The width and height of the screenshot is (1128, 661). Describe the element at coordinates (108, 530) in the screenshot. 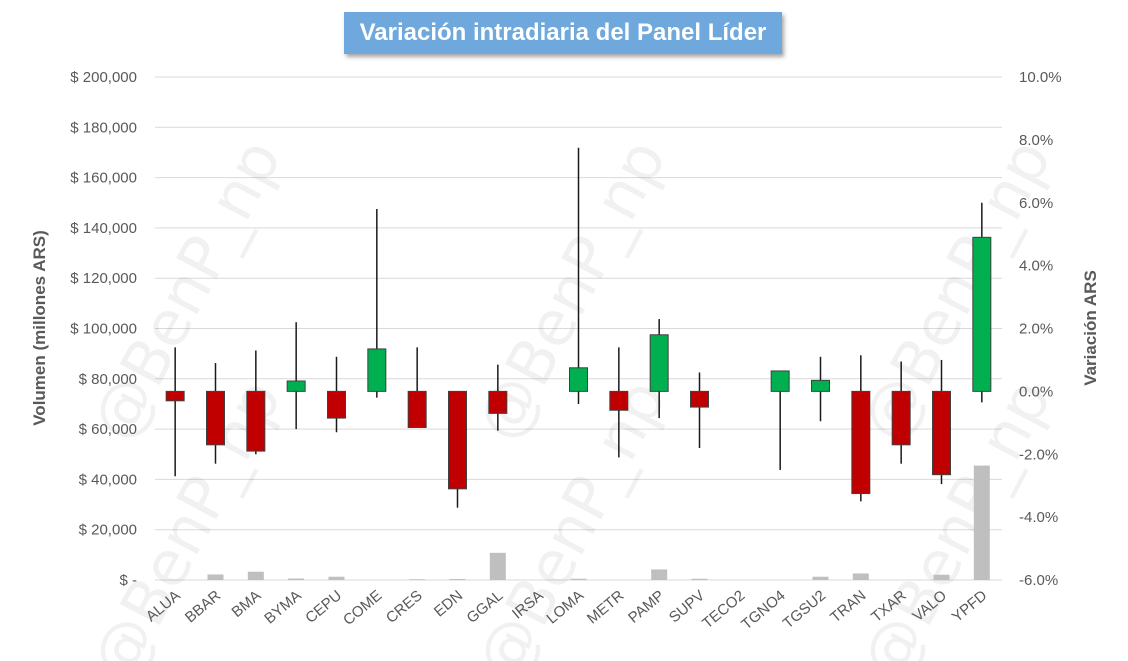

I see `left-tick-label: $ 20,000` at that location.